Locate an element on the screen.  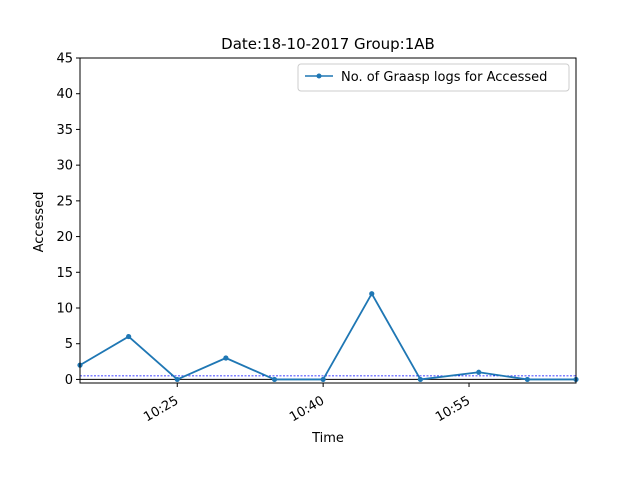
legend-entry-label: No. of Graasp logs for Accessed is located at coordinates (444, 77).